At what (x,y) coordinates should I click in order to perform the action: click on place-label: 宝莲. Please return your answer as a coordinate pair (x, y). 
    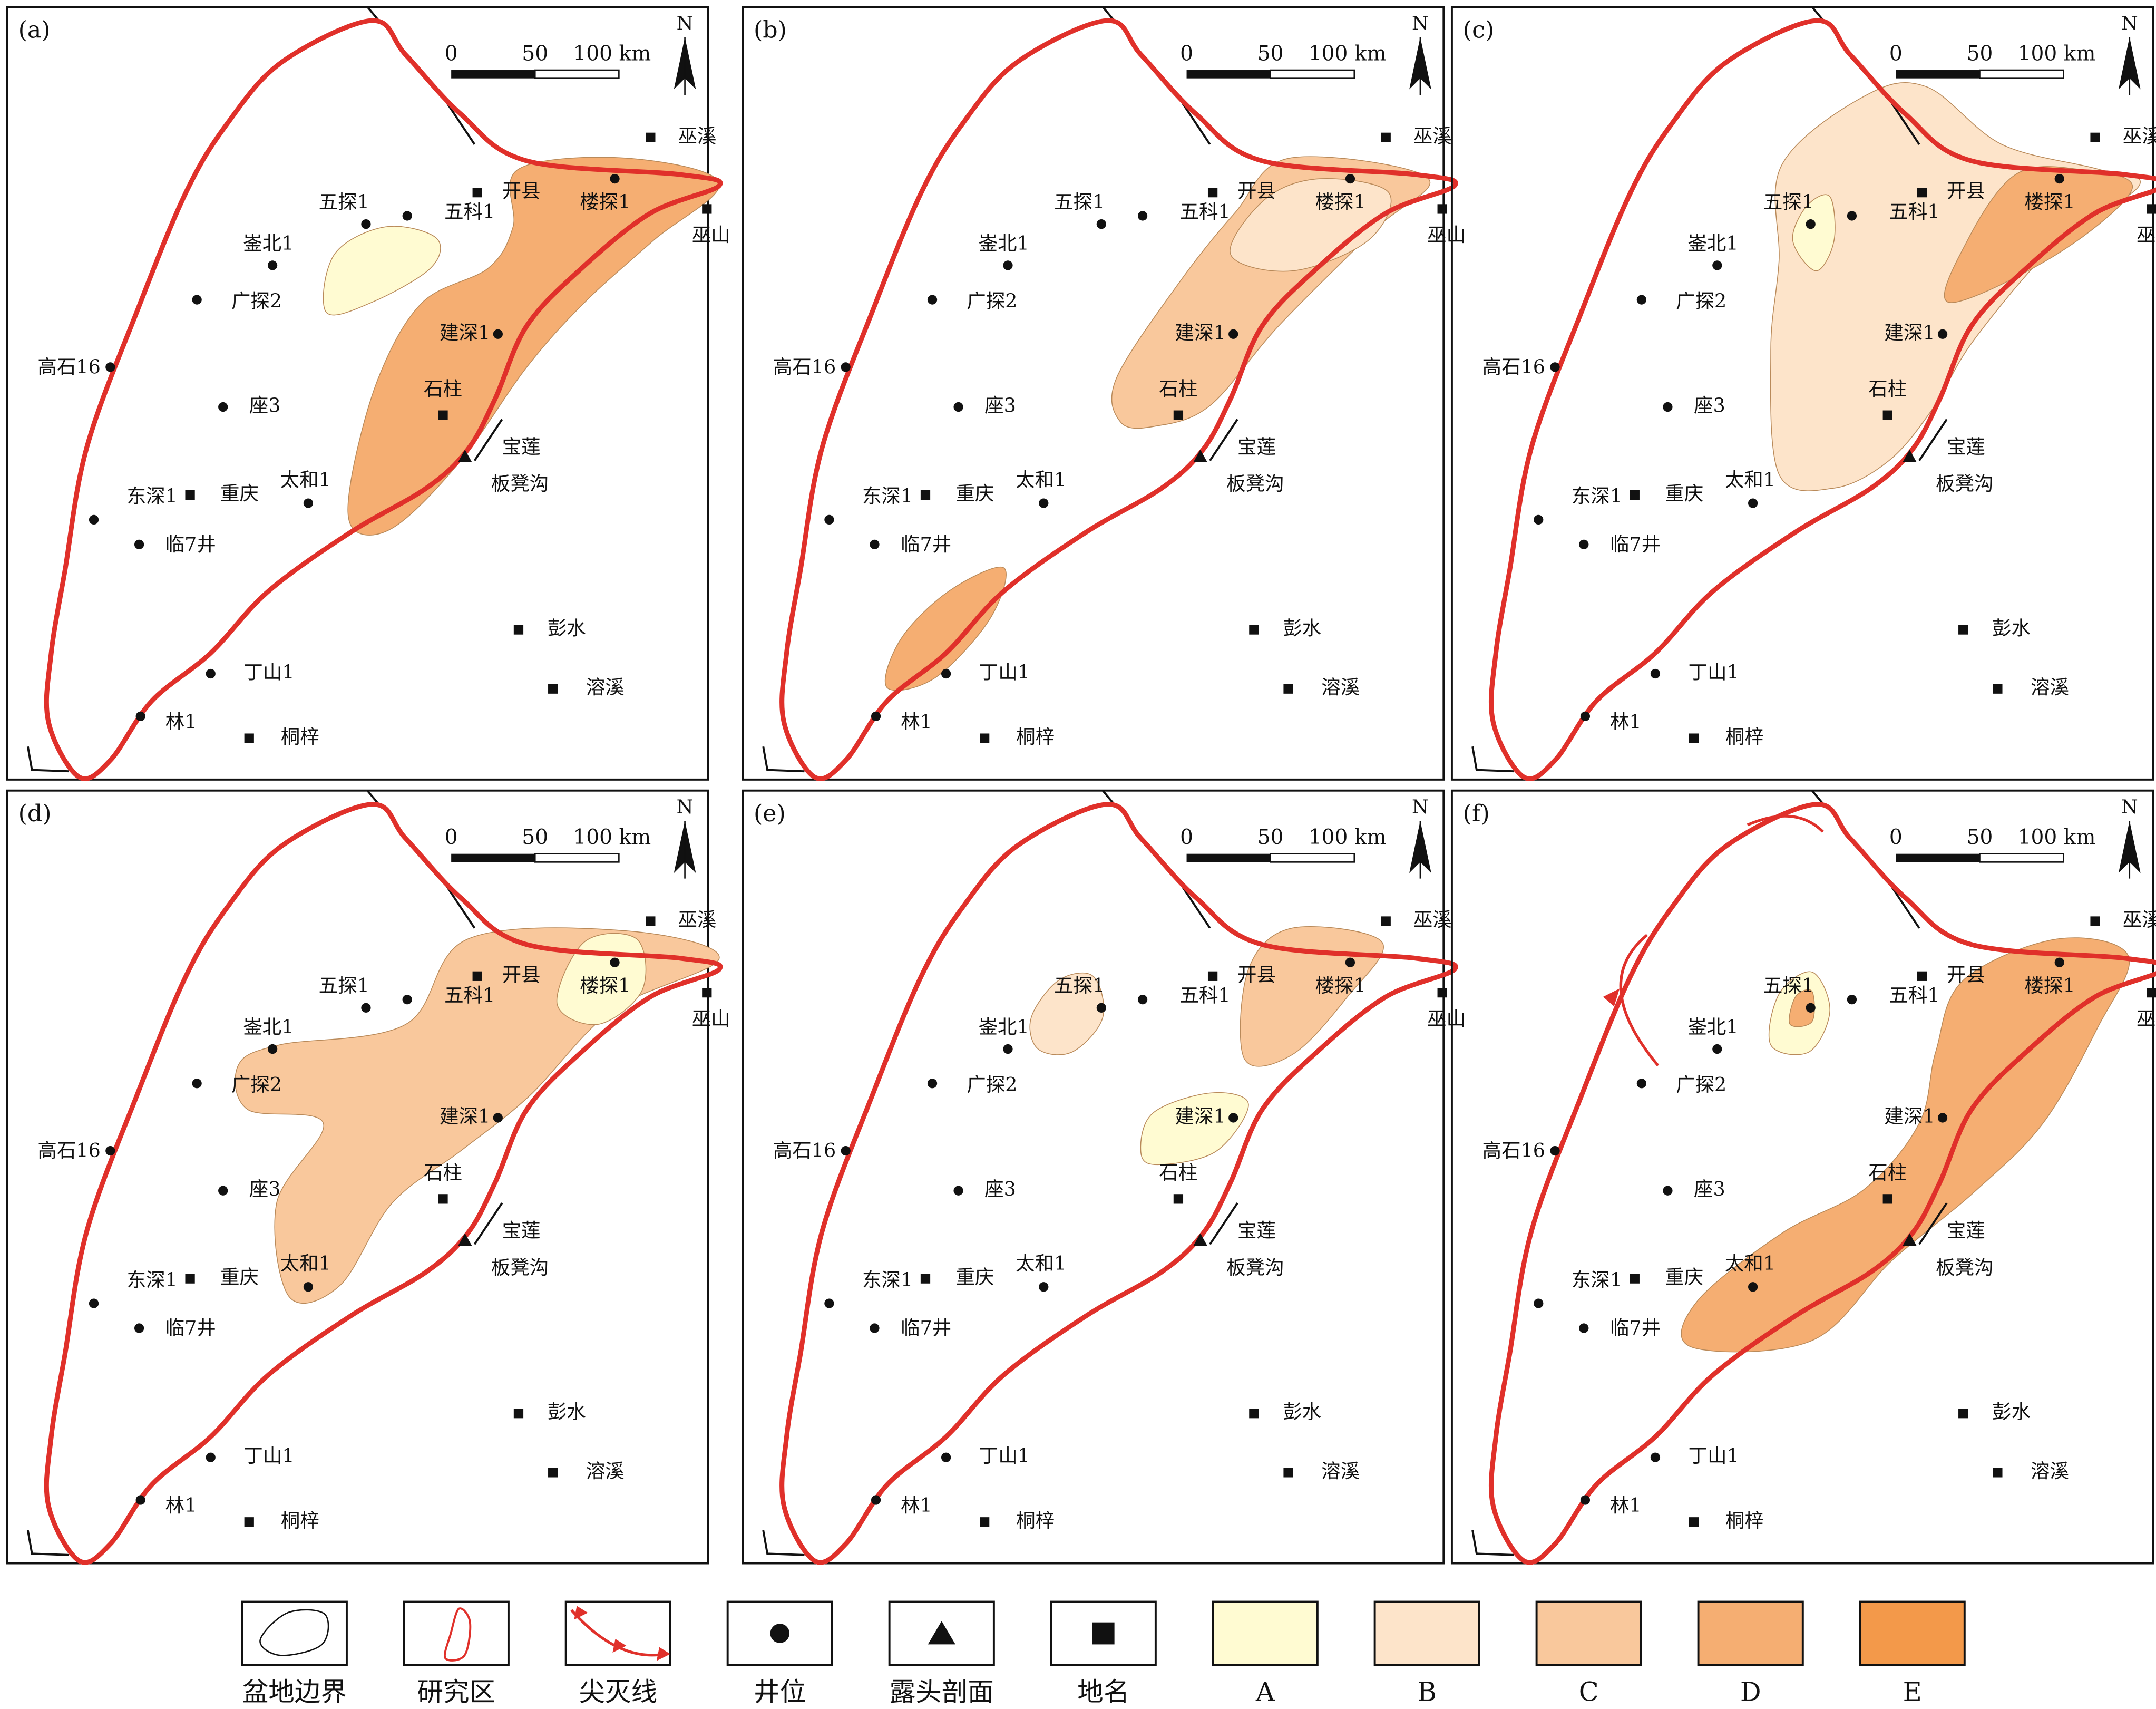
    Looking at the image, I should click on (521, 1230).